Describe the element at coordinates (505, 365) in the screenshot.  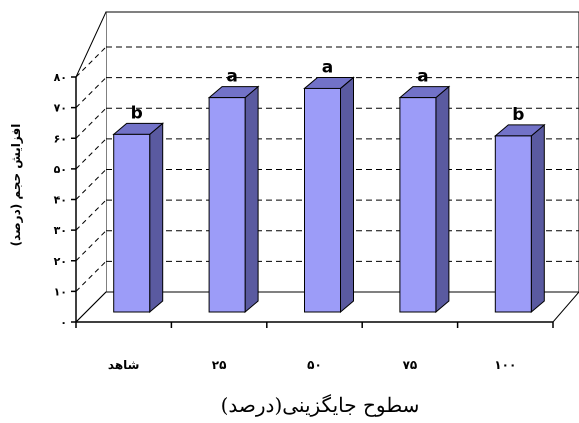
I see `x-tick-label: ۱۰۰` at that location.